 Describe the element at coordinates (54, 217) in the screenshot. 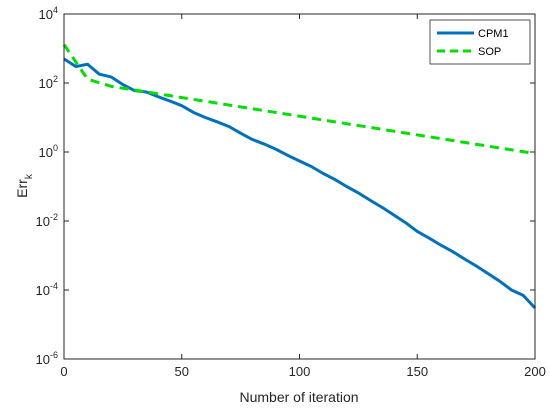

I see `y-tick-exponent: -2` at that location.